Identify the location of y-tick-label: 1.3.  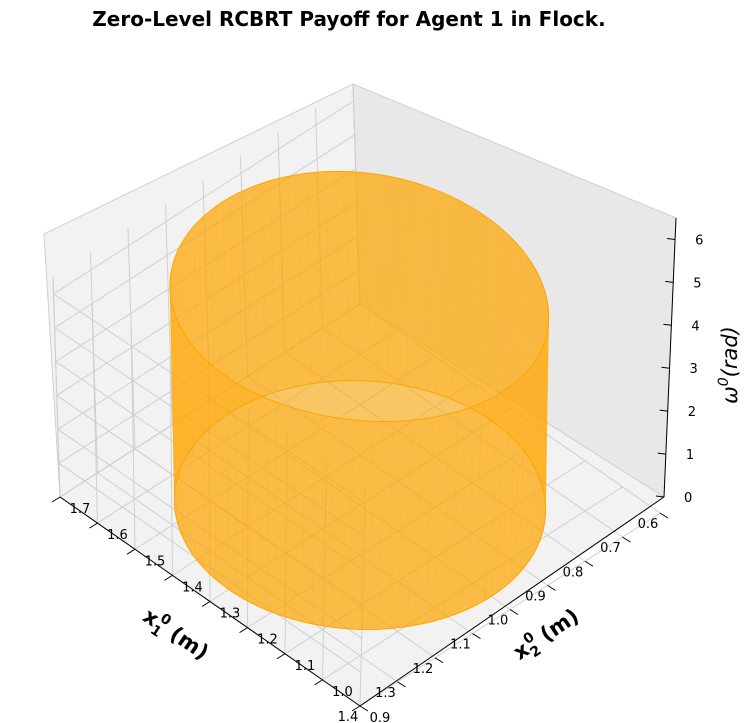
(230, 614).